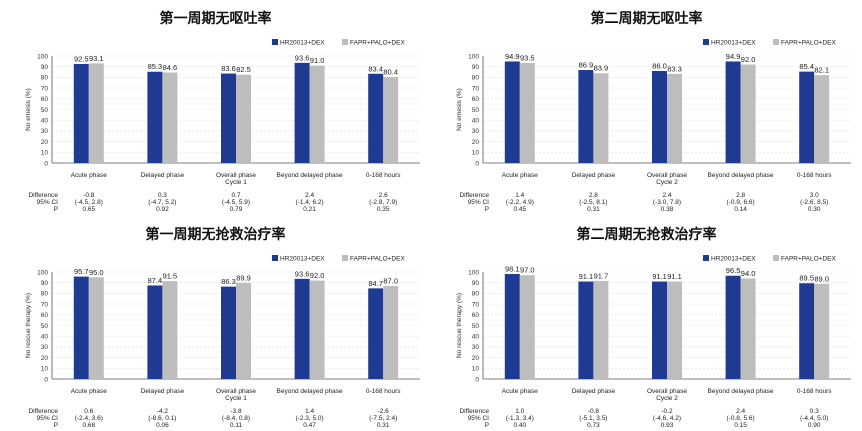 This screenshot has width=862, height=431. I want to click on y-tick-label: 100, so click(42, 272).